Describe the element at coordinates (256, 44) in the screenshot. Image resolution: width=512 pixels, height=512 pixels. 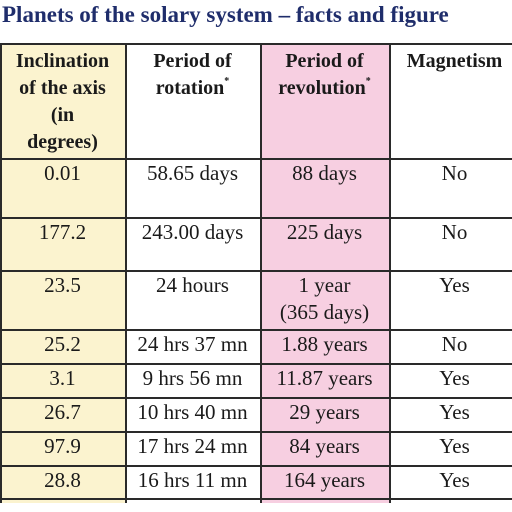
I see `table-top-rule` at that location.